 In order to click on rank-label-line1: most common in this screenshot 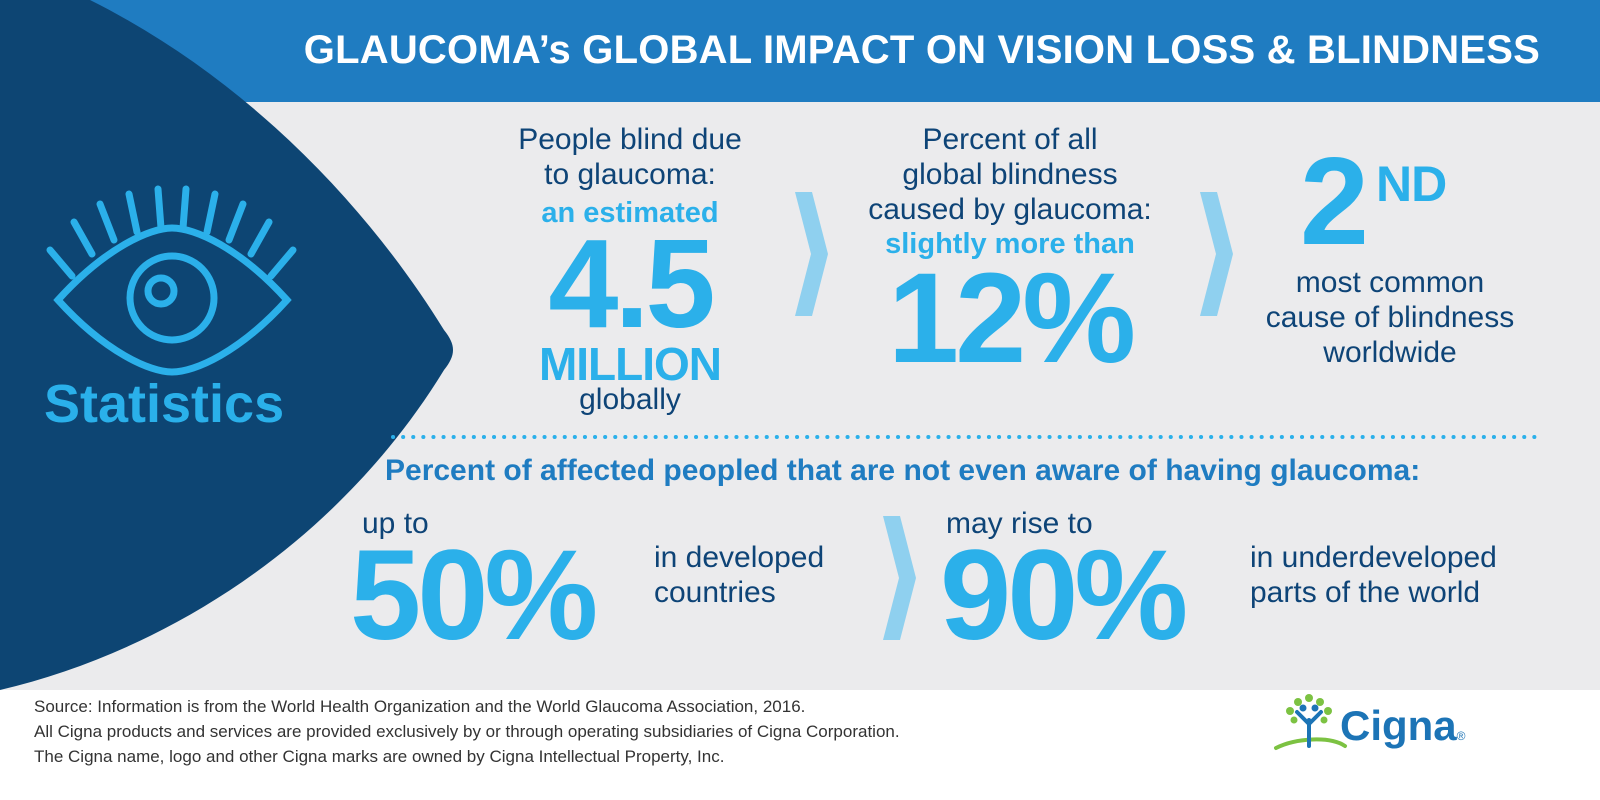, I will do `click(1390, 282)`.